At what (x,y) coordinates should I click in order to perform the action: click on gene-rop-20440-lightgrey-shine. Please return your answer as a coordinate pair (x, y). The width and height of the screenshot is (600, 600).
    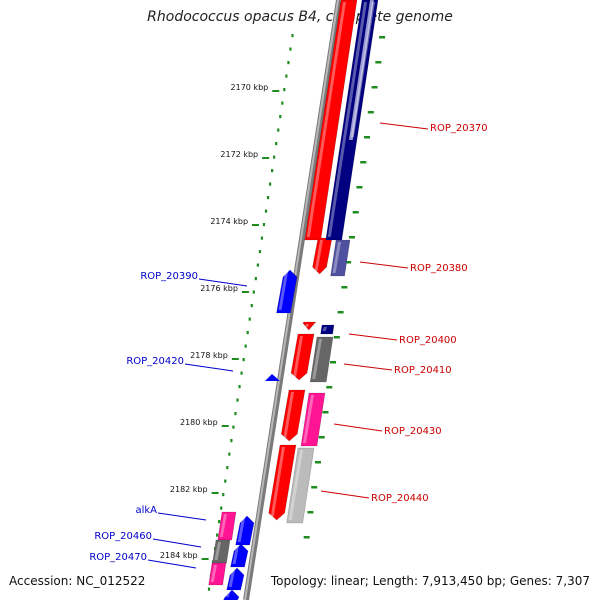
    Looking at the image, I should click on (295, 485).